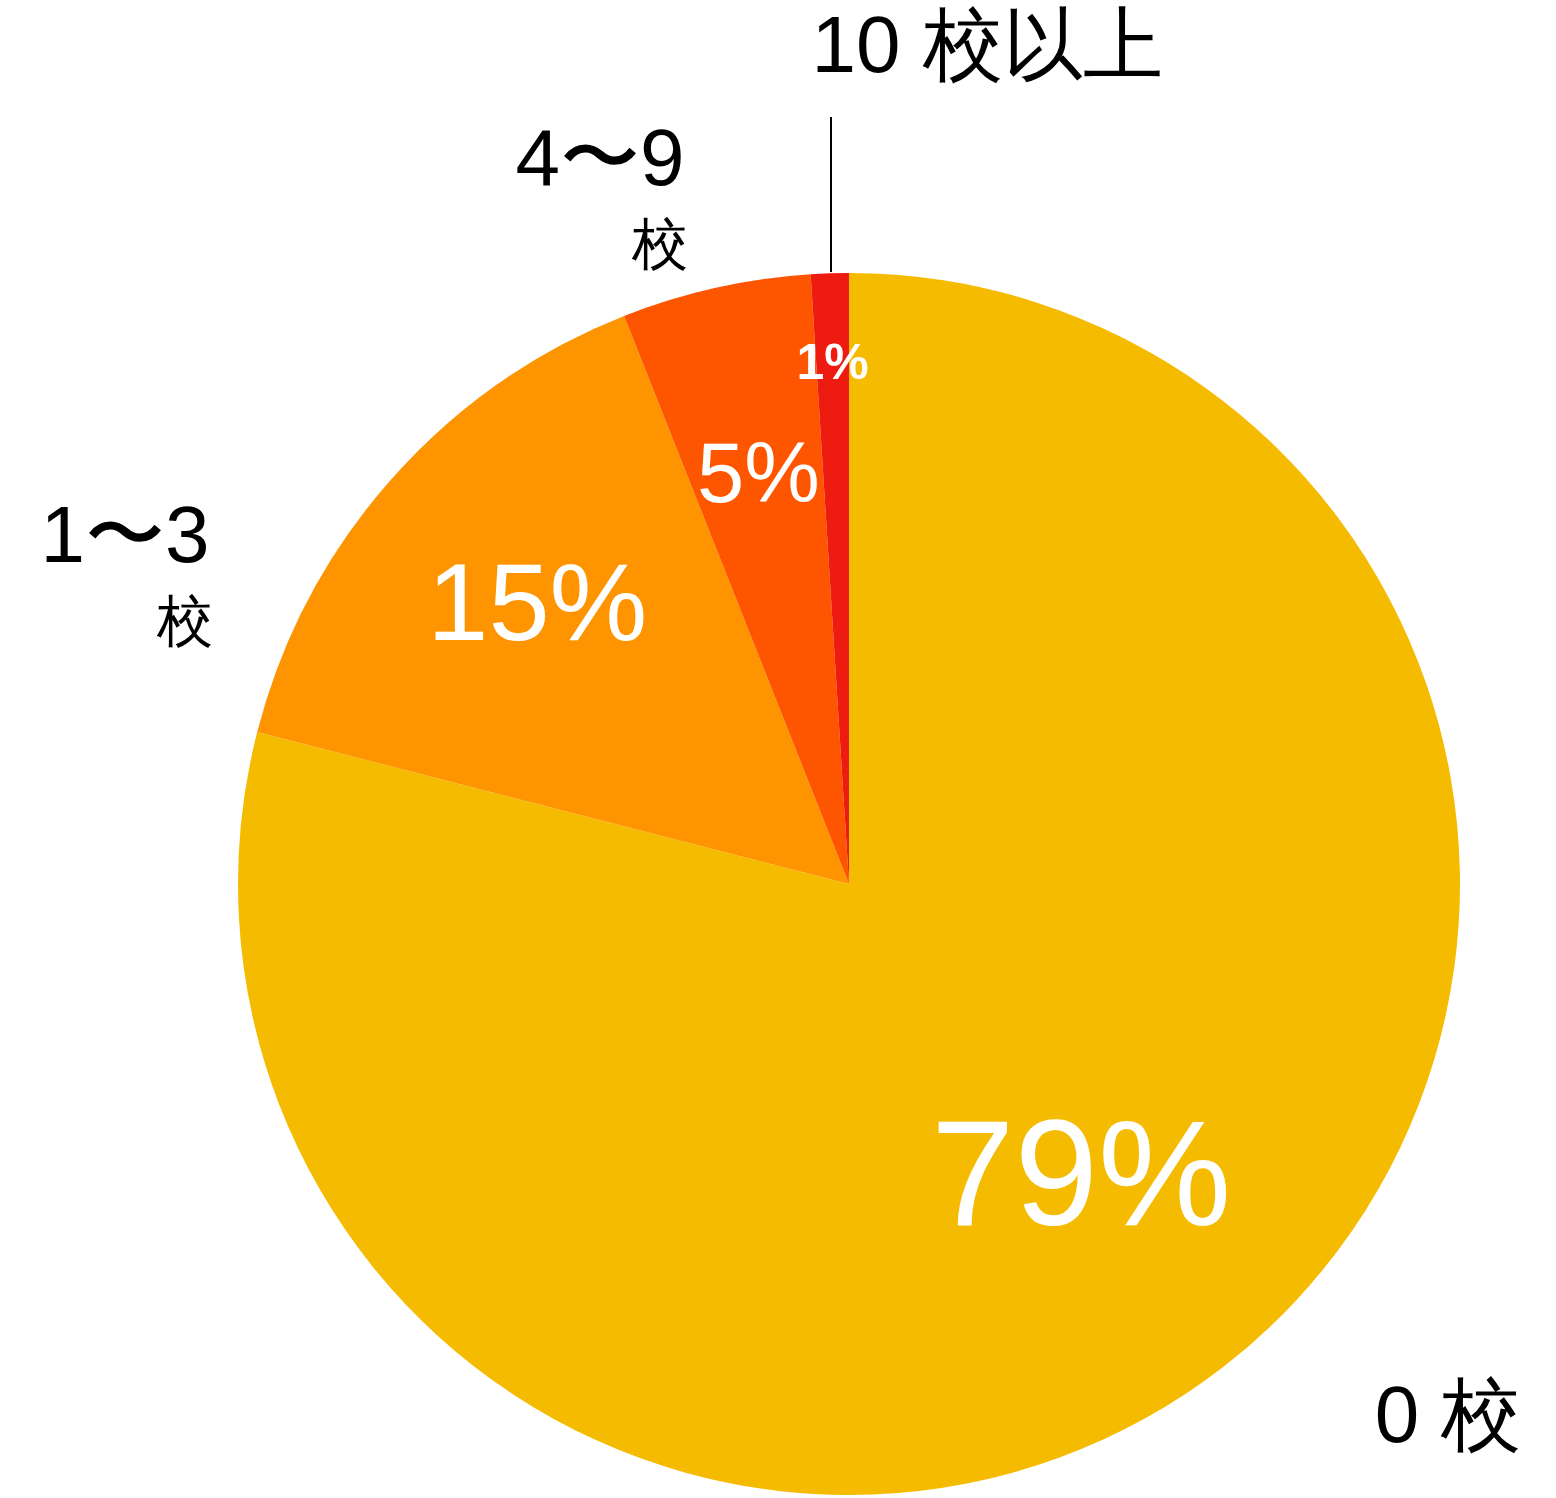 This screenshot has width=1556, height=1498. What do you see at coordinates (537, 601) in the screenshot?
I see `data-label: 15%` at bounding box center [537, 601].